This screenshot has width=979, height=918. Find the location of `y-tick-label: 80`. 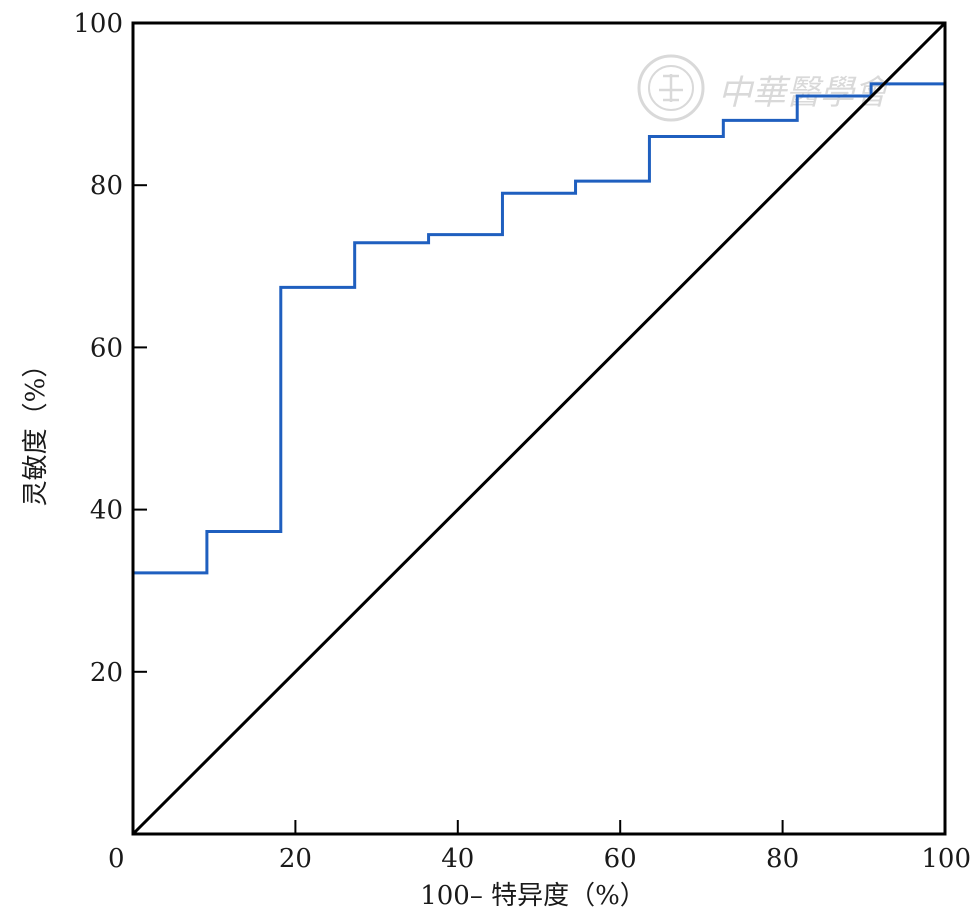

y-tick-label: 80 is located at coordinates (106, 186).